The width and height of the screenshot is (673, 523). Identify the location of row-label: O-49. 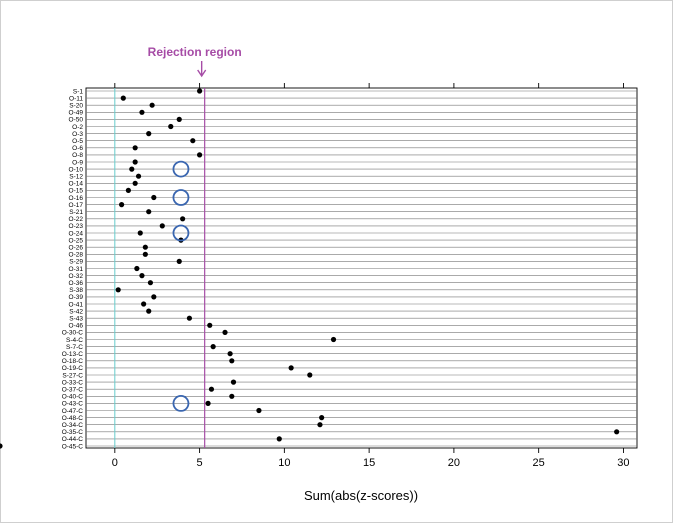
(76, 113).